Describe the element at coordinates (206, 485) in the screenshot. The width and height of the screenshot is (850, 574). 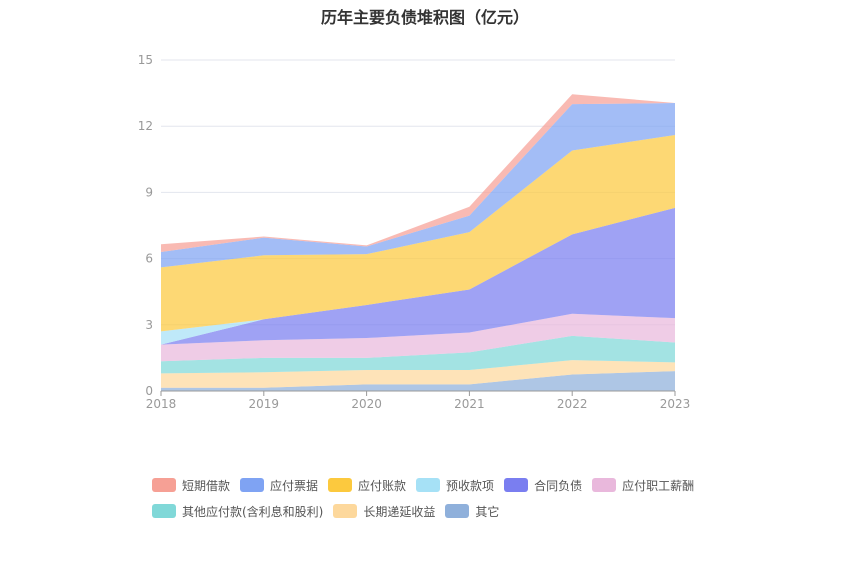
I see `legend-label: 短期借款` at that location.